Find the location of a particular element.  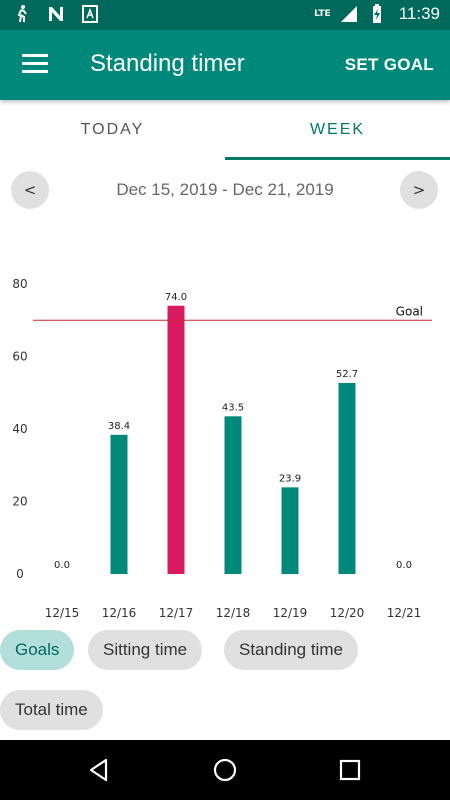

tab-week-label: WEEK is located at coordinates (337, 129).